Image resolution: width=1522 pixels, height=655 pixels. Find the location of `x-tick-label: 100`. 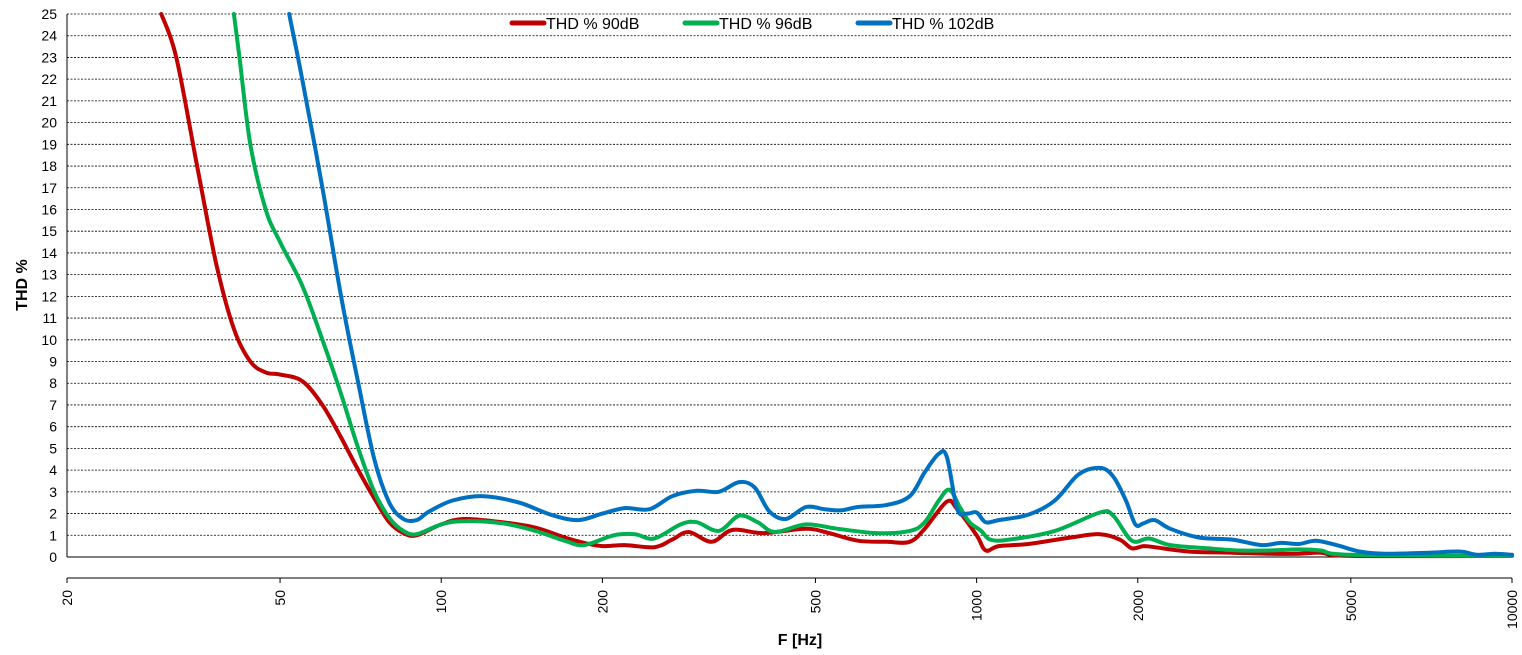

x-tick-label: 100 is located at coordinates (441, 602).